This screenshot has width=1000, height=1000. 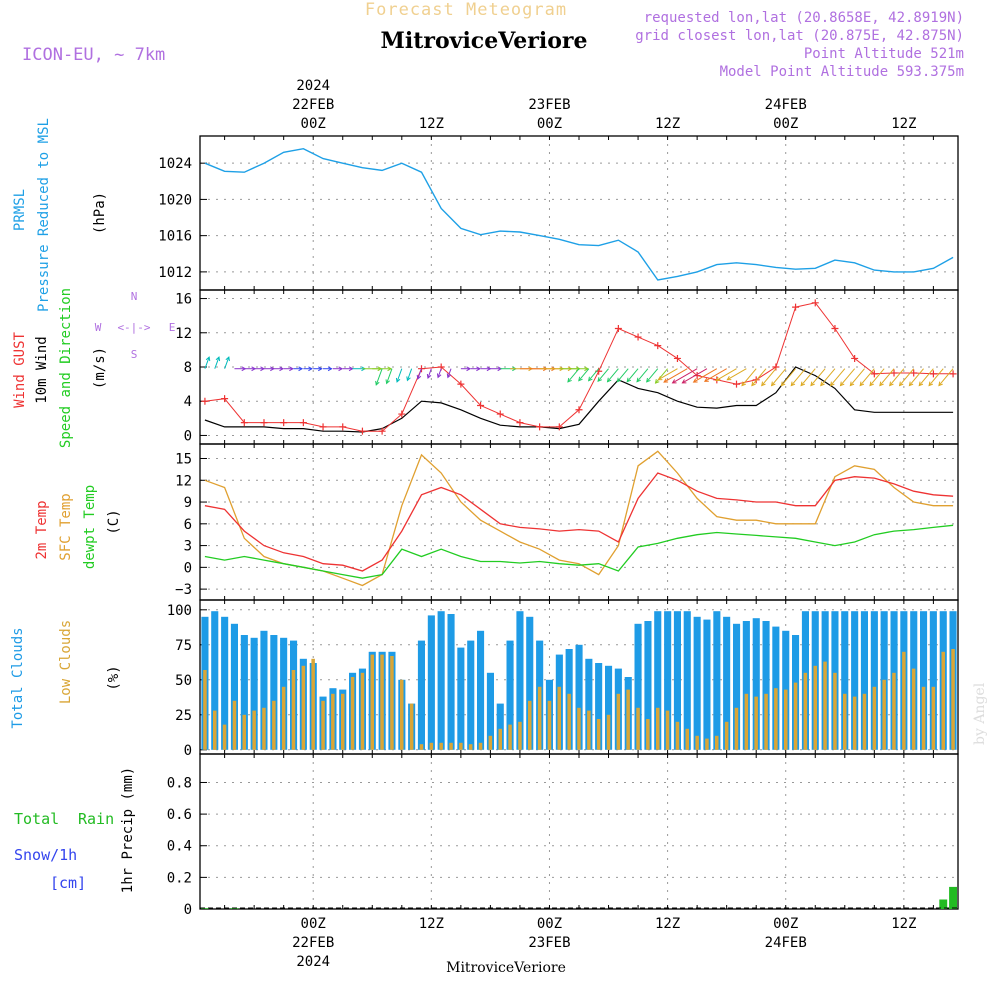 What do you see at coordinates (188, 525) in the screenshot?
I see `y-tick-label: 6` at bounding box center [188, 525].